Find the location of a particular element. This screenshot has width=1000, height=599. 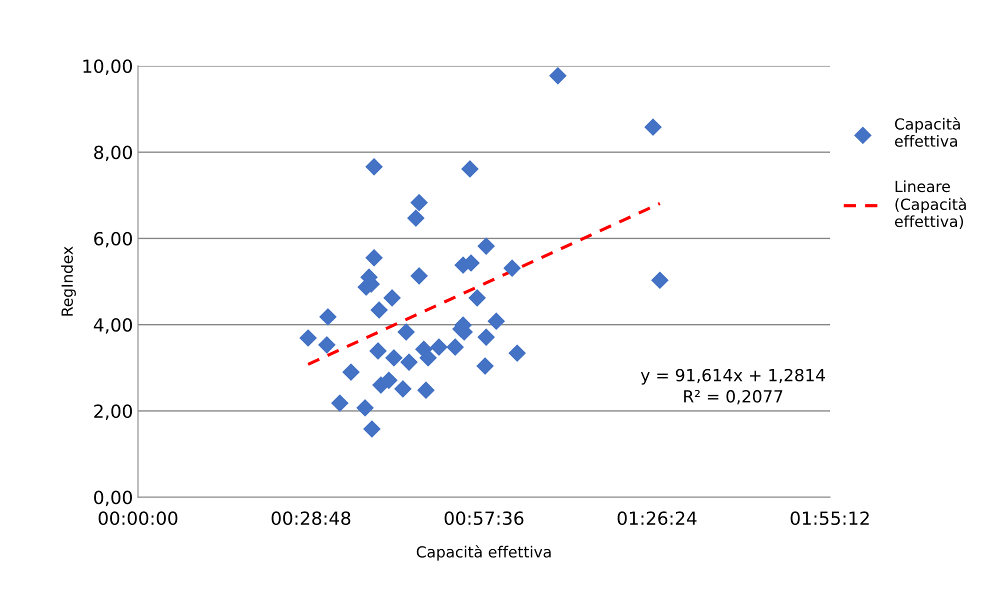

annotation: y = 91,614x + 1,2814 R² = 0,2077 is located at coordinates (732, 386).